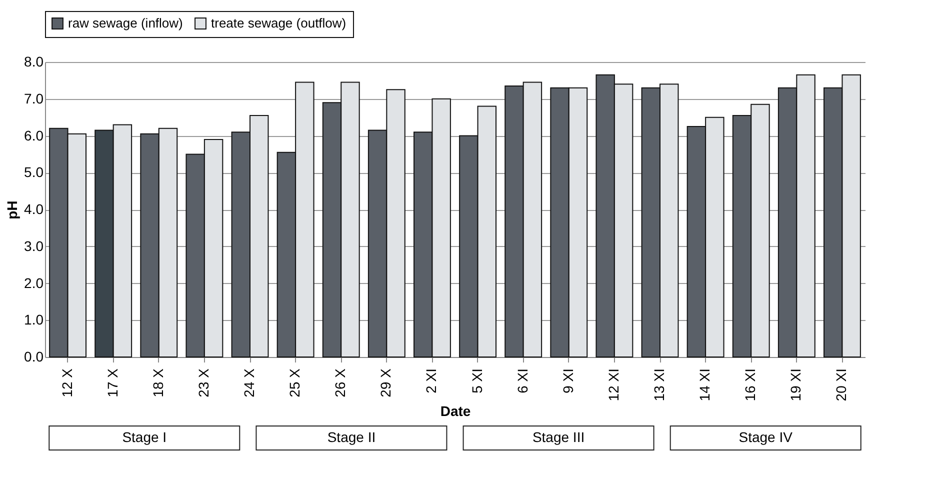  I want to click on x-tick-label: 12 X, so click(66, 383).